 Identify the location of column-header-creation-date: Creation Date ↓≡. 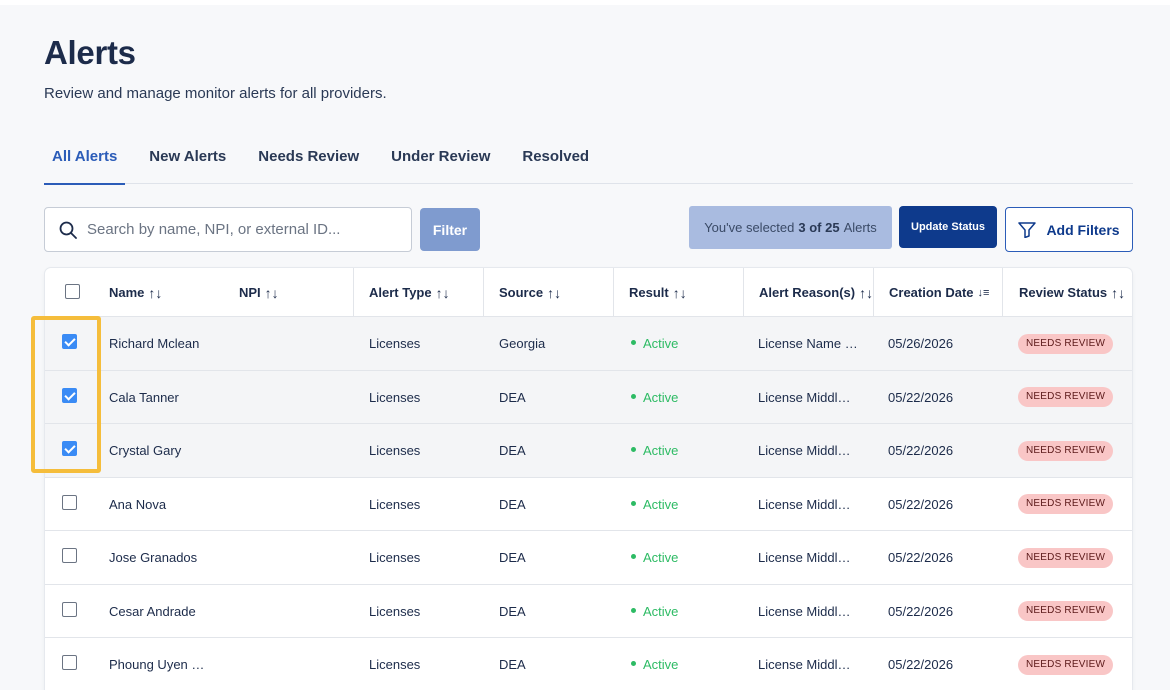
(937, 292).